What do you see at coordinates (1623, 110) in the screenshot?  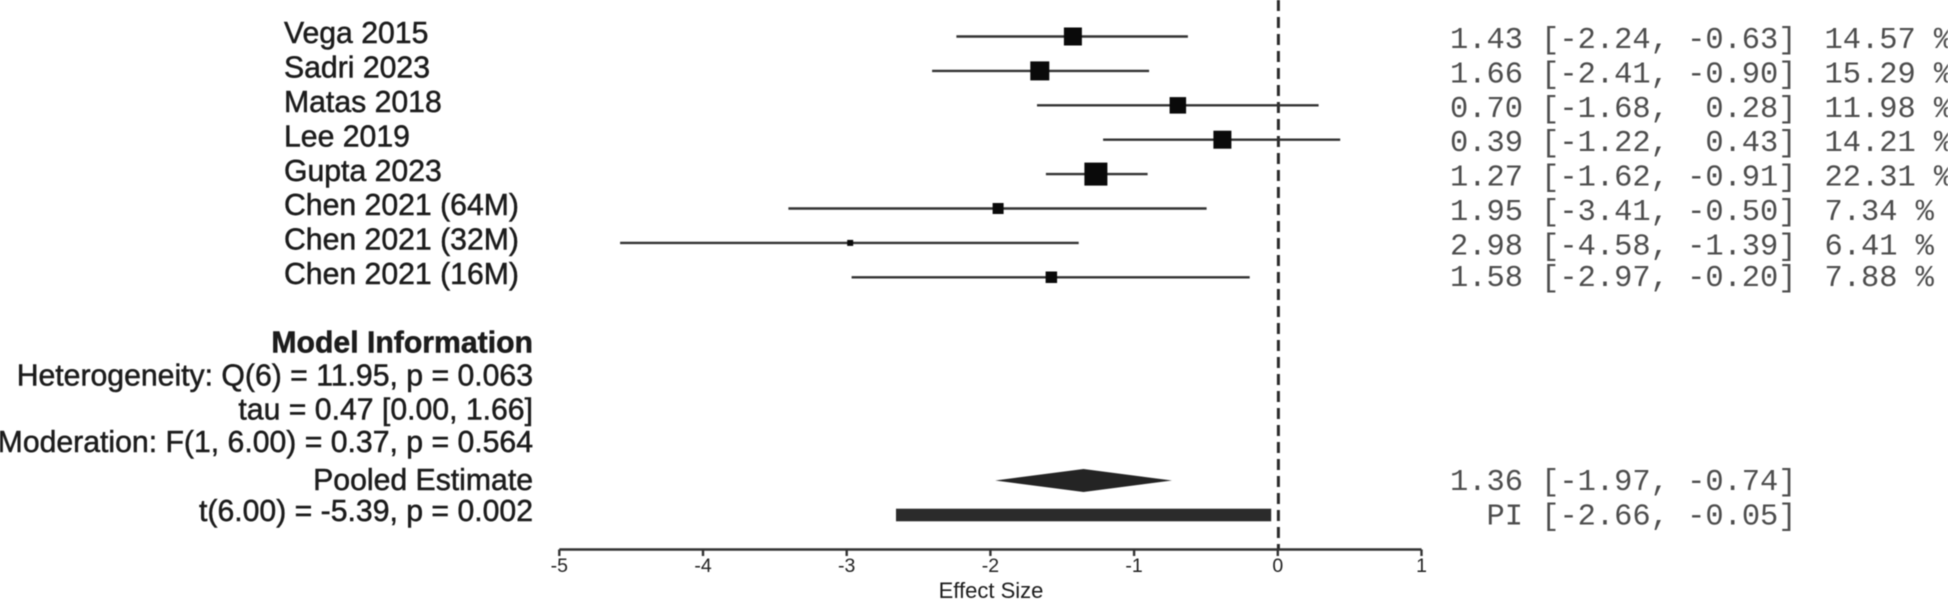 I see `svg-text: 0.70 [-1.68, 0.28]` at bounding box center [1623, 110].